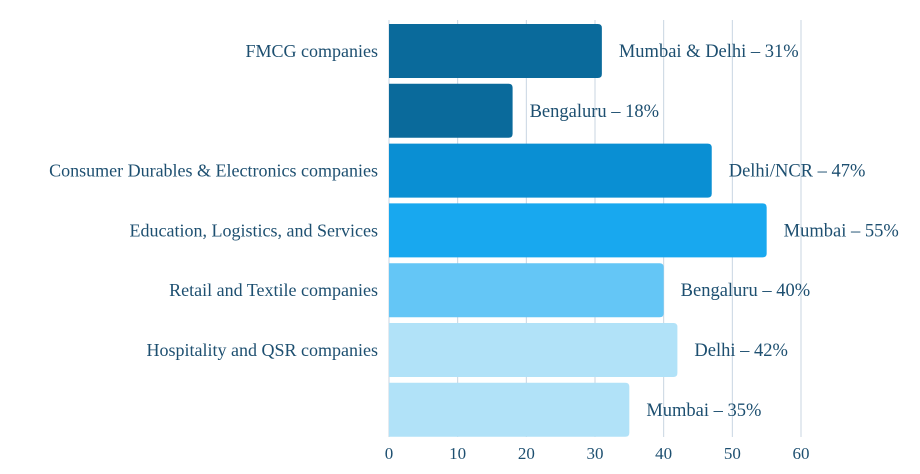 The height and width of the screenshot is (474, 920). Describe the element at coordinates (594, 112) in the screenshot. I see `data-label: Bengaluru – 18%` at that location.